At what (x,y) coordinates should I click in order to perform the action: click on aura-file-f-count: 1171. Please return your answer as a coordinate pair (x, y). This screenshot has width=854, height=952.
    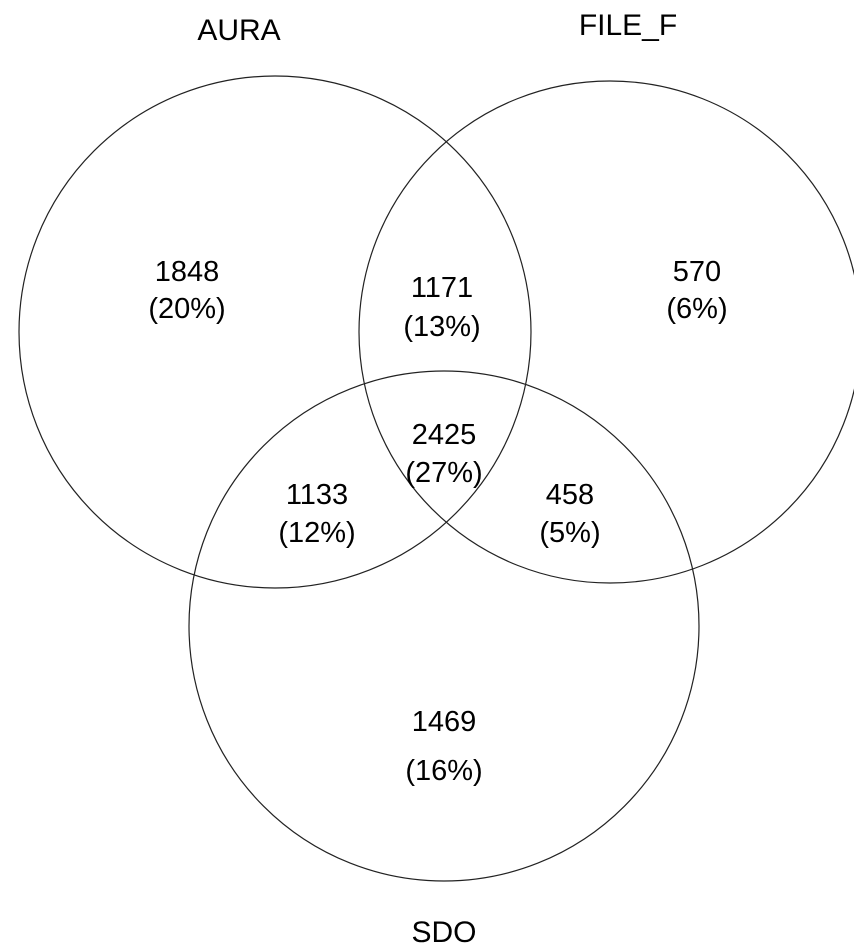
    Looking at the image, I should click on (442, 288).